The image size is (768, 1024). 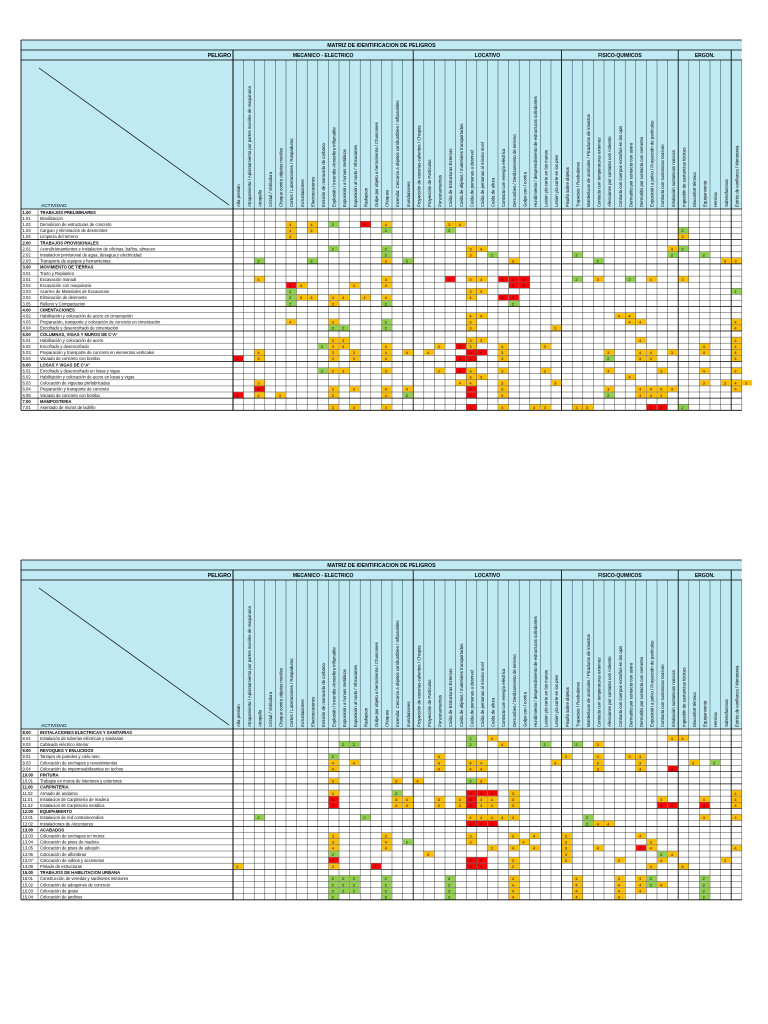 What do you see at coordinates (28, 811) in the screenshot?
I see `activity-code: 12.00` at bounding box center [28, 811].